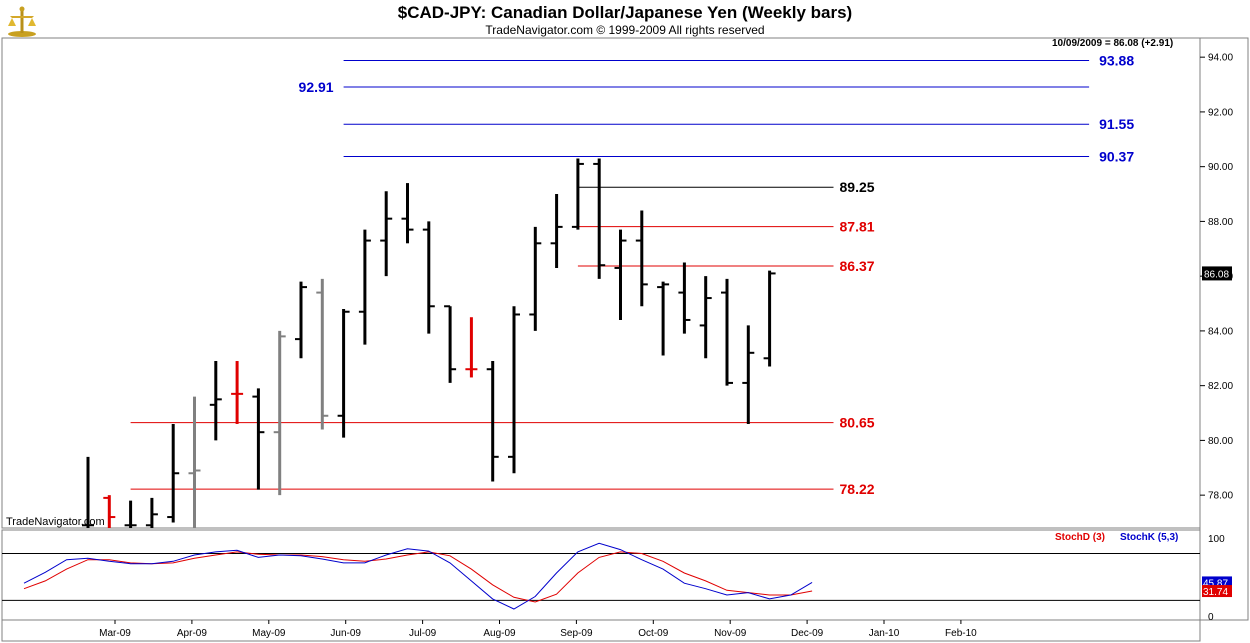 Image resolution: width=1250 pixels, height=643 pixels. I want to click on level-label: 93.88, so click(1116, 60).